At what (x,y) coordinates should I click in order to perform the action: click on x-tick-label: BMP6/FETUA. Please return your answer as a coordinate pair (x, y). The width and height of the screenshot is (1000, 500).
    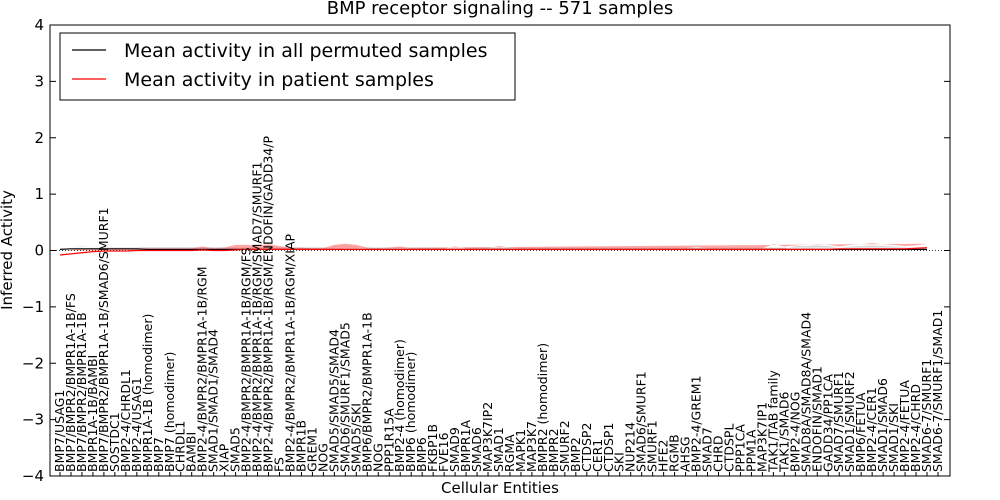
    Looking at the image, I should click on (860, 432).